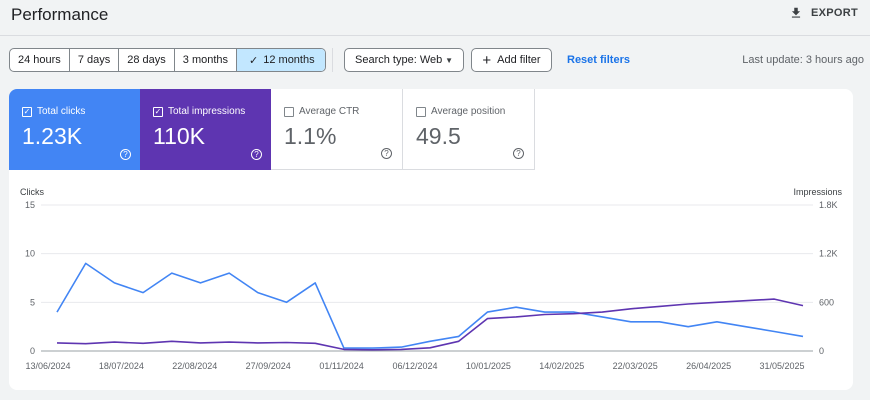 This screenshot has height=400, width=870. What do you see at coordinates (207, 111) in the screenshot?
I see `metric-label: Total impressions` at bounding box center [207, 111].